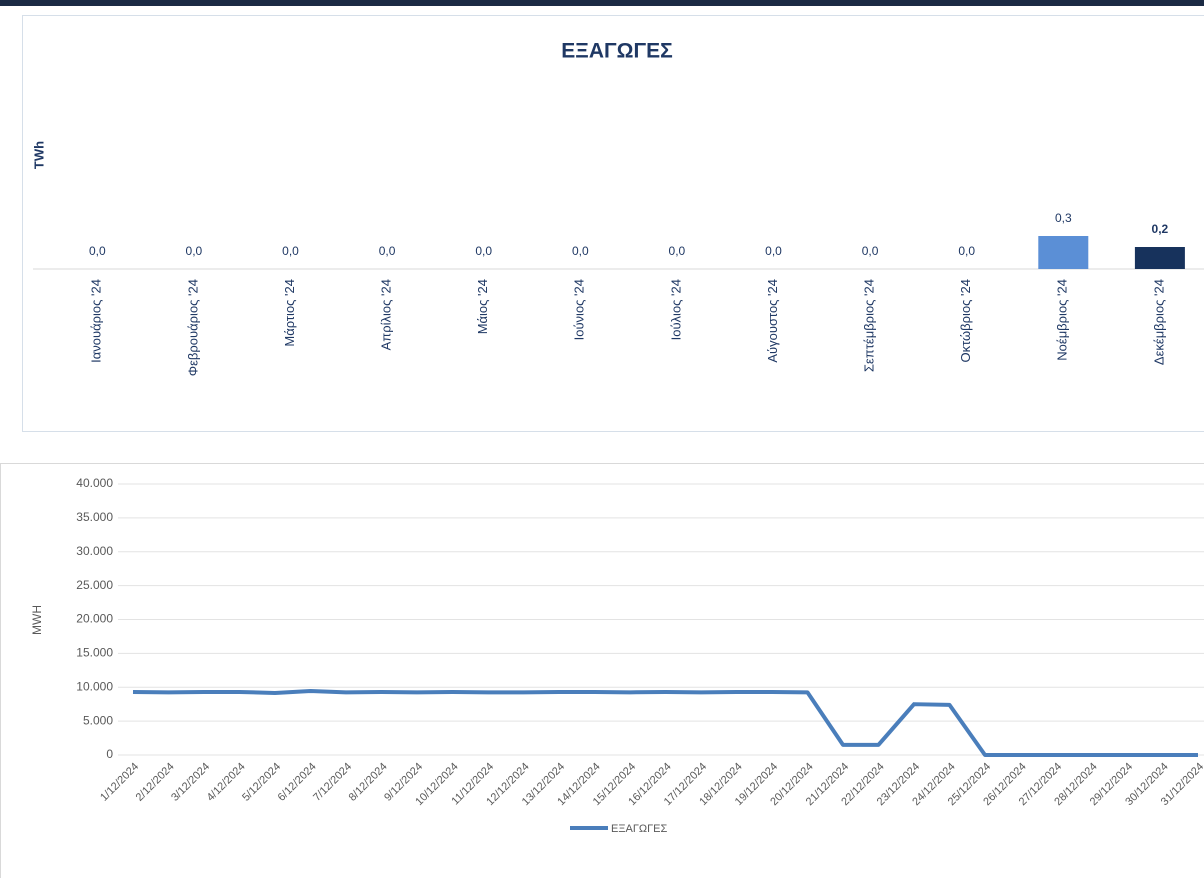  What do you see at coordinates (579, 309) in the screenshot?
I see `x-tick-label: Ιούνιος '24` at bounding box center [579, 309].